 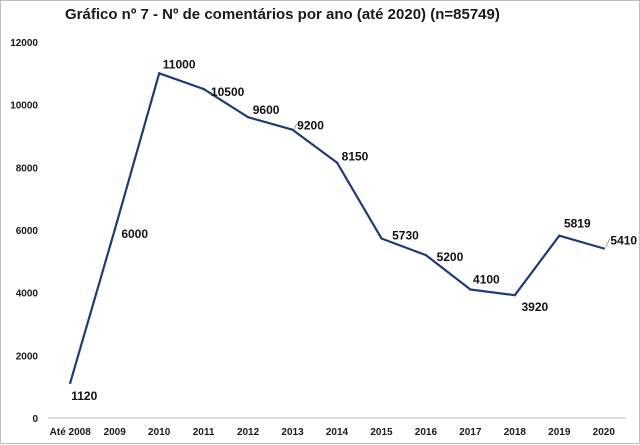 I want to click on y-tick-label: 12000, so click(x=24, y=43).